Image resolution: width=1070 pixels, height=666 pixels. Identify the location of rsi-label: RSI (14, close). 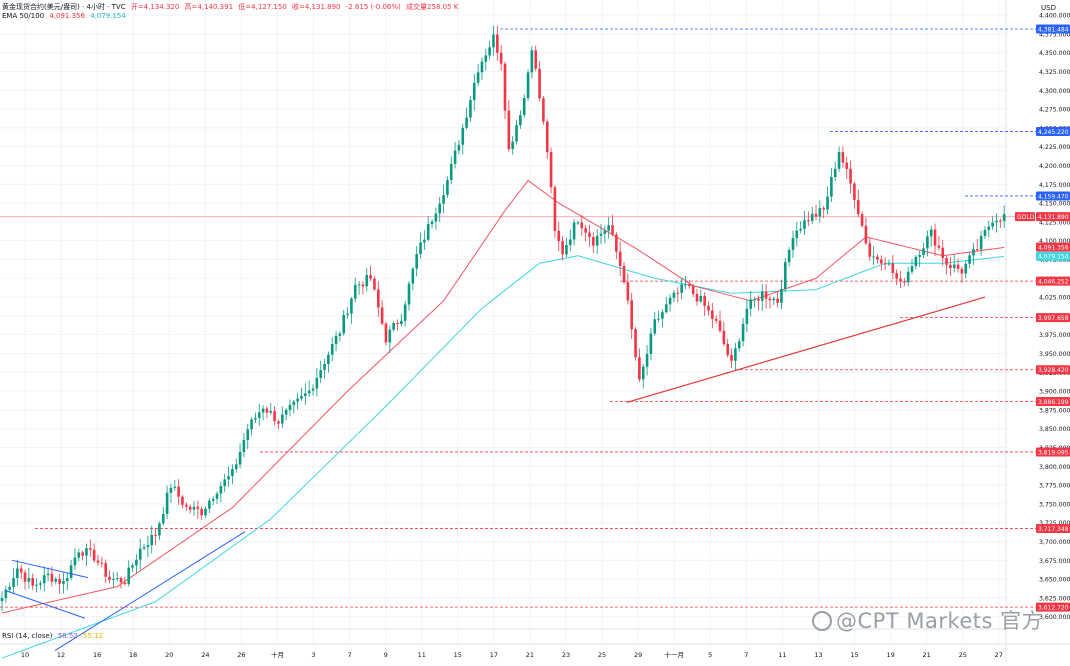
(27, 636).